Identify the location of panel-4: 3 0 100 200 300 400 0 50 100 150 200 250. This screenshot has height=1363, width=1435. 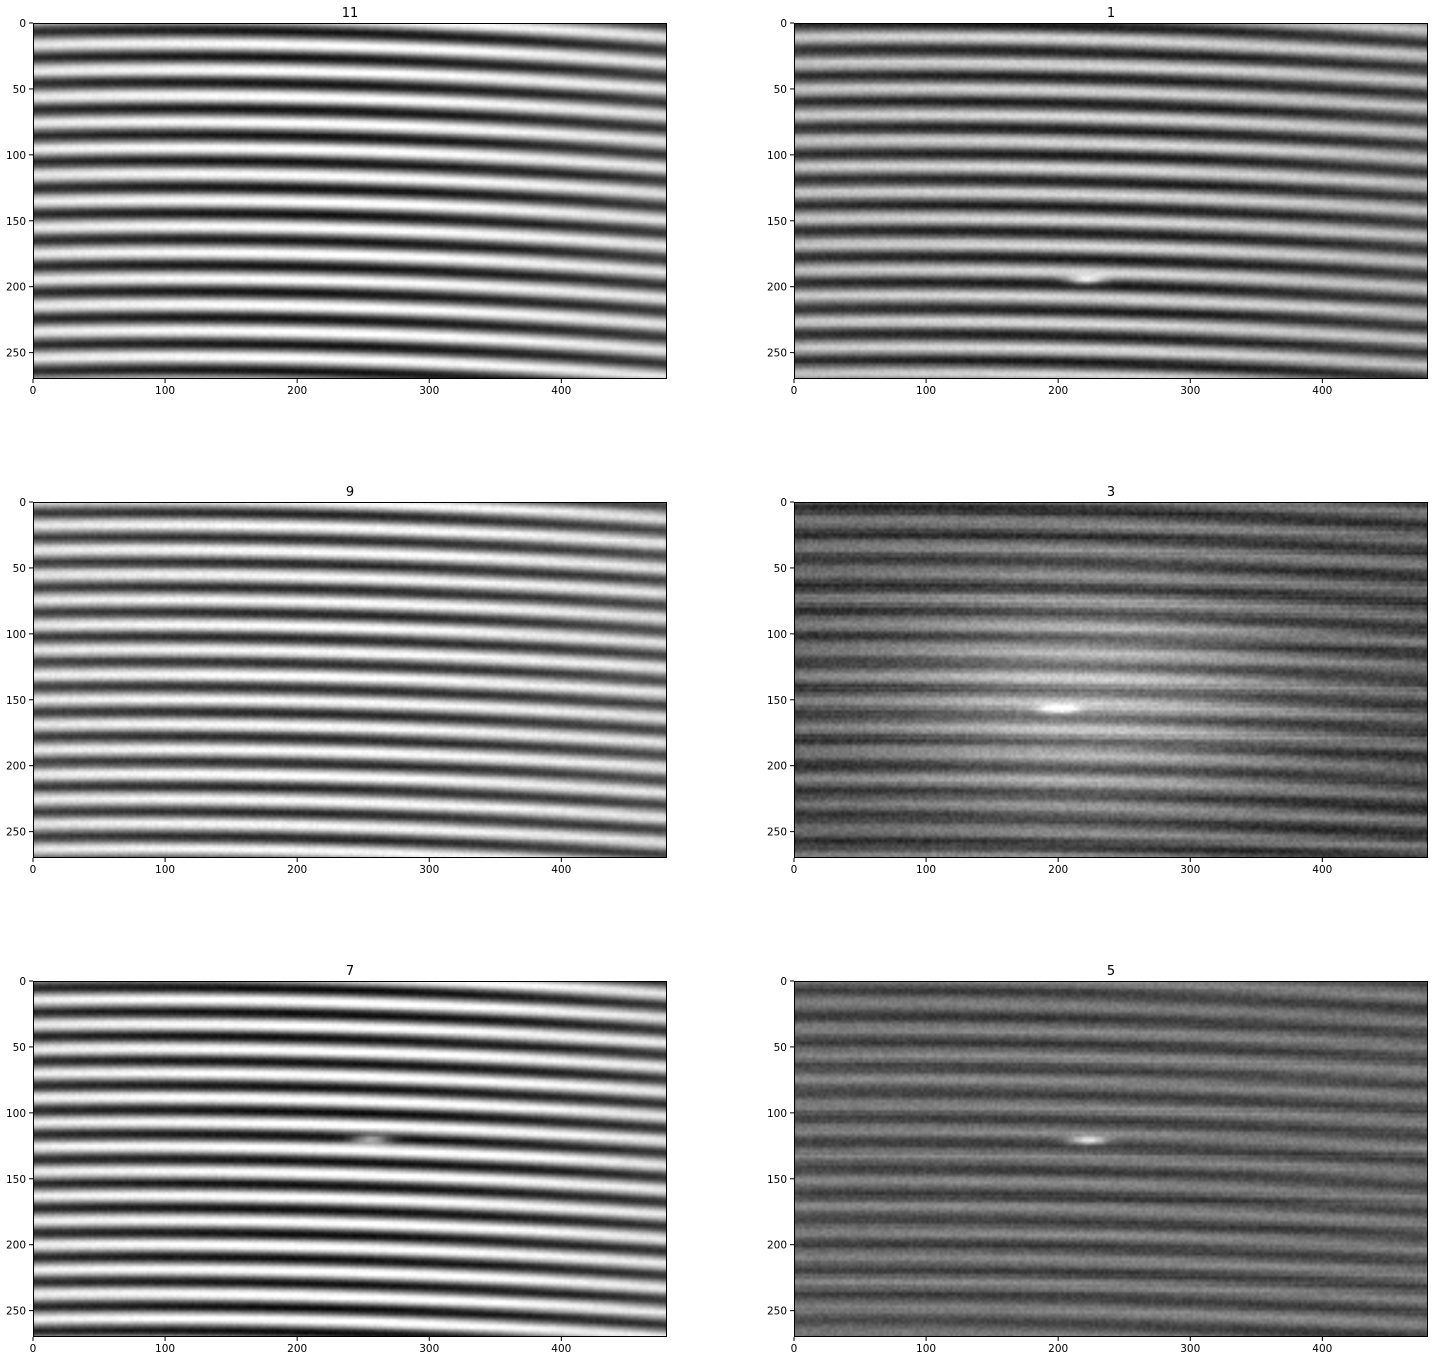
(1097, 680).